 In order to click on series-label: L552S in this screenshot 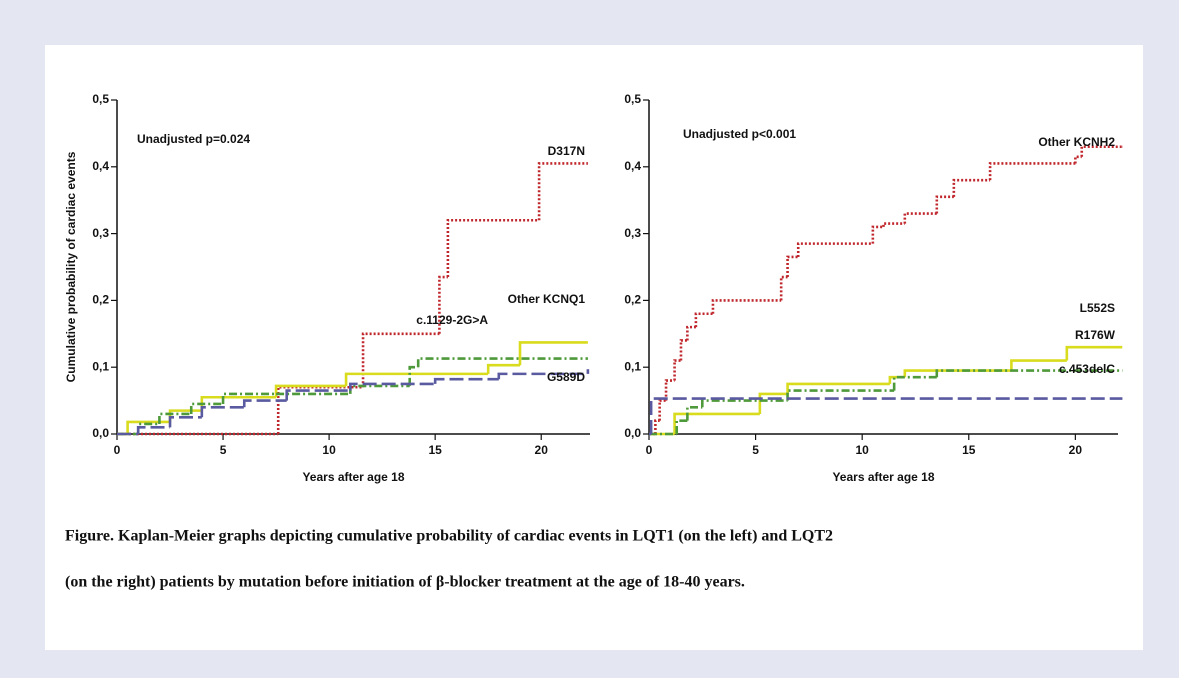, I will do `click(1097, 308)`.